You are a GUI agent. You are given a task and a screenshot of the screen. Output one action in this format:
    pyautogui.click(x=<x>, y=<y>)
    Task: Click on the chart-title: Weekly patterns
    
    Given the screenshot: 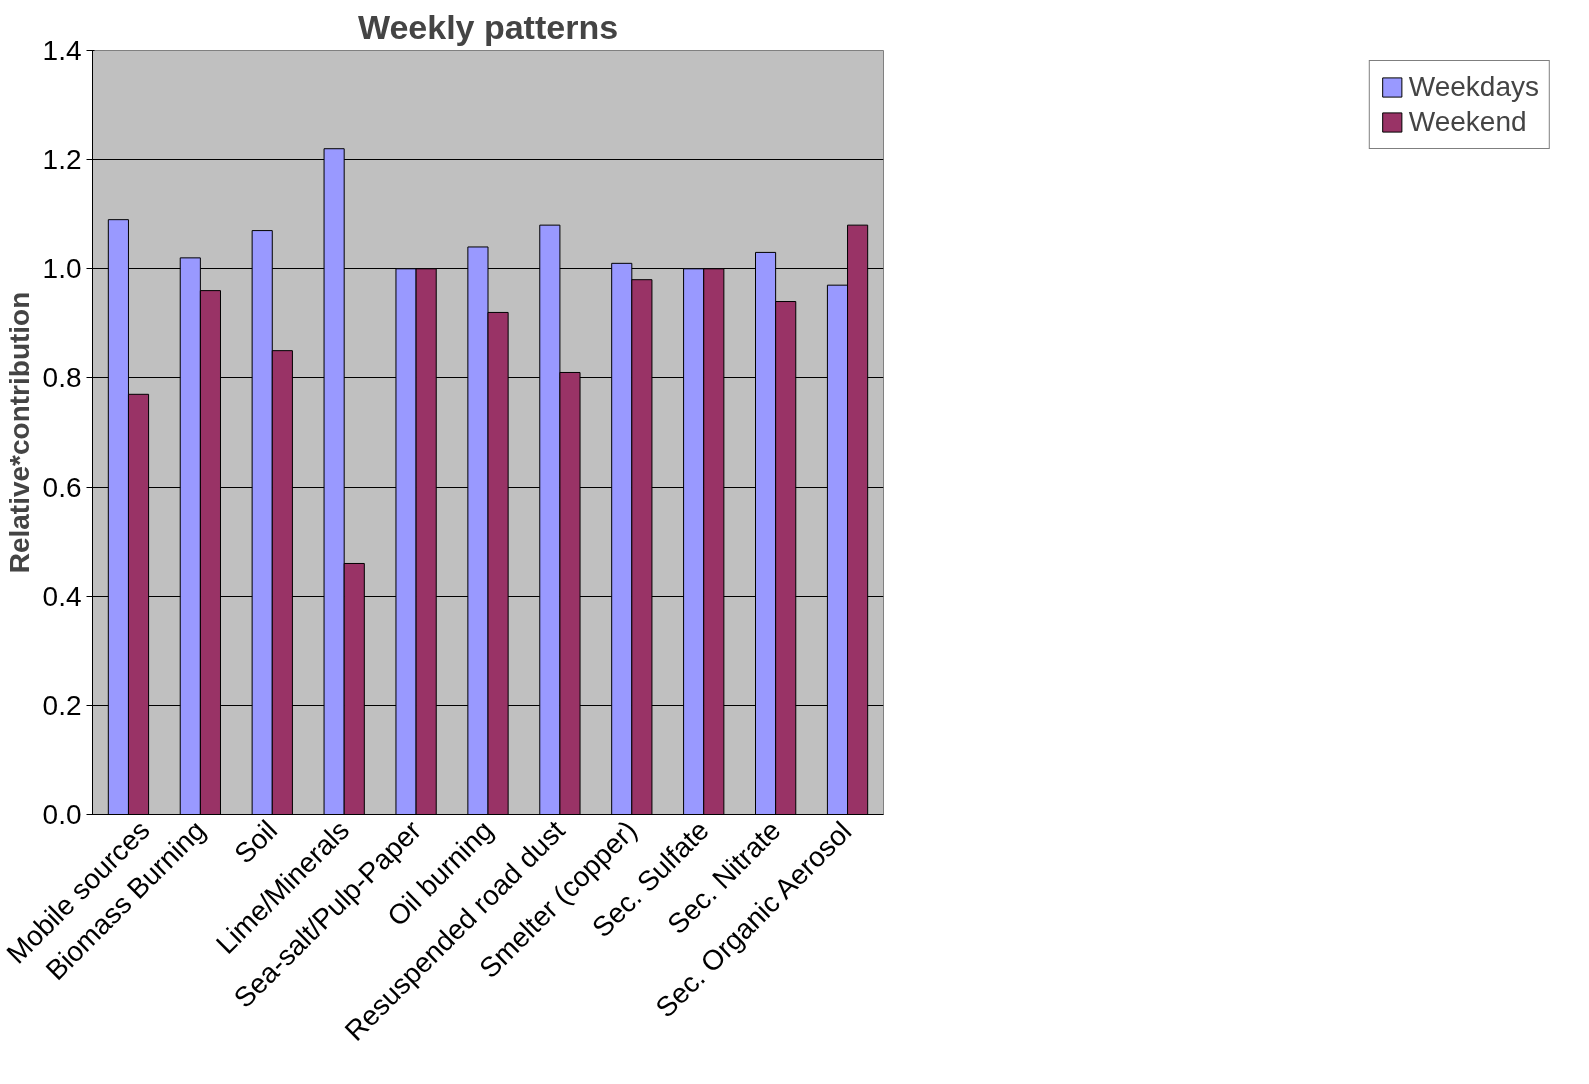 What is the action you would take?
    pyautogui.click(x=488, y=26)
    